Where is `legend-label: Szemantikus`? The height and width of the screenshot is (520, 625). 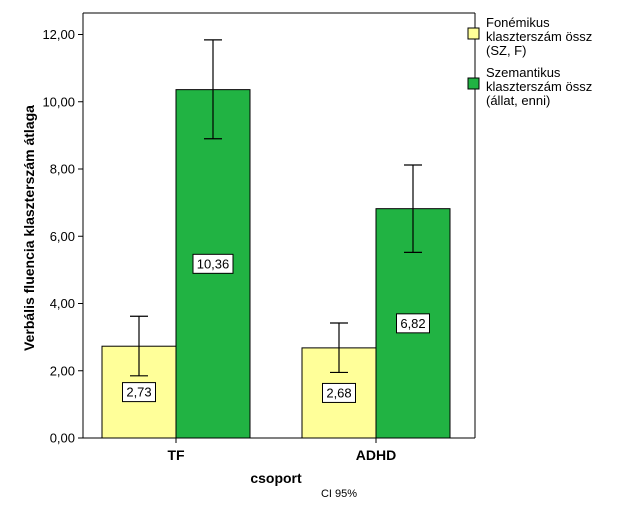 legend-label: Szemantikus is located at coordinates (523, 72).